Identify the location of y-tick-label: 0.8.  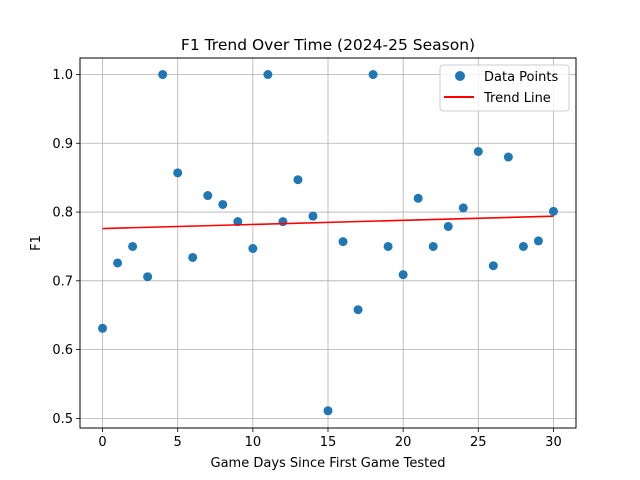
(62, 213).